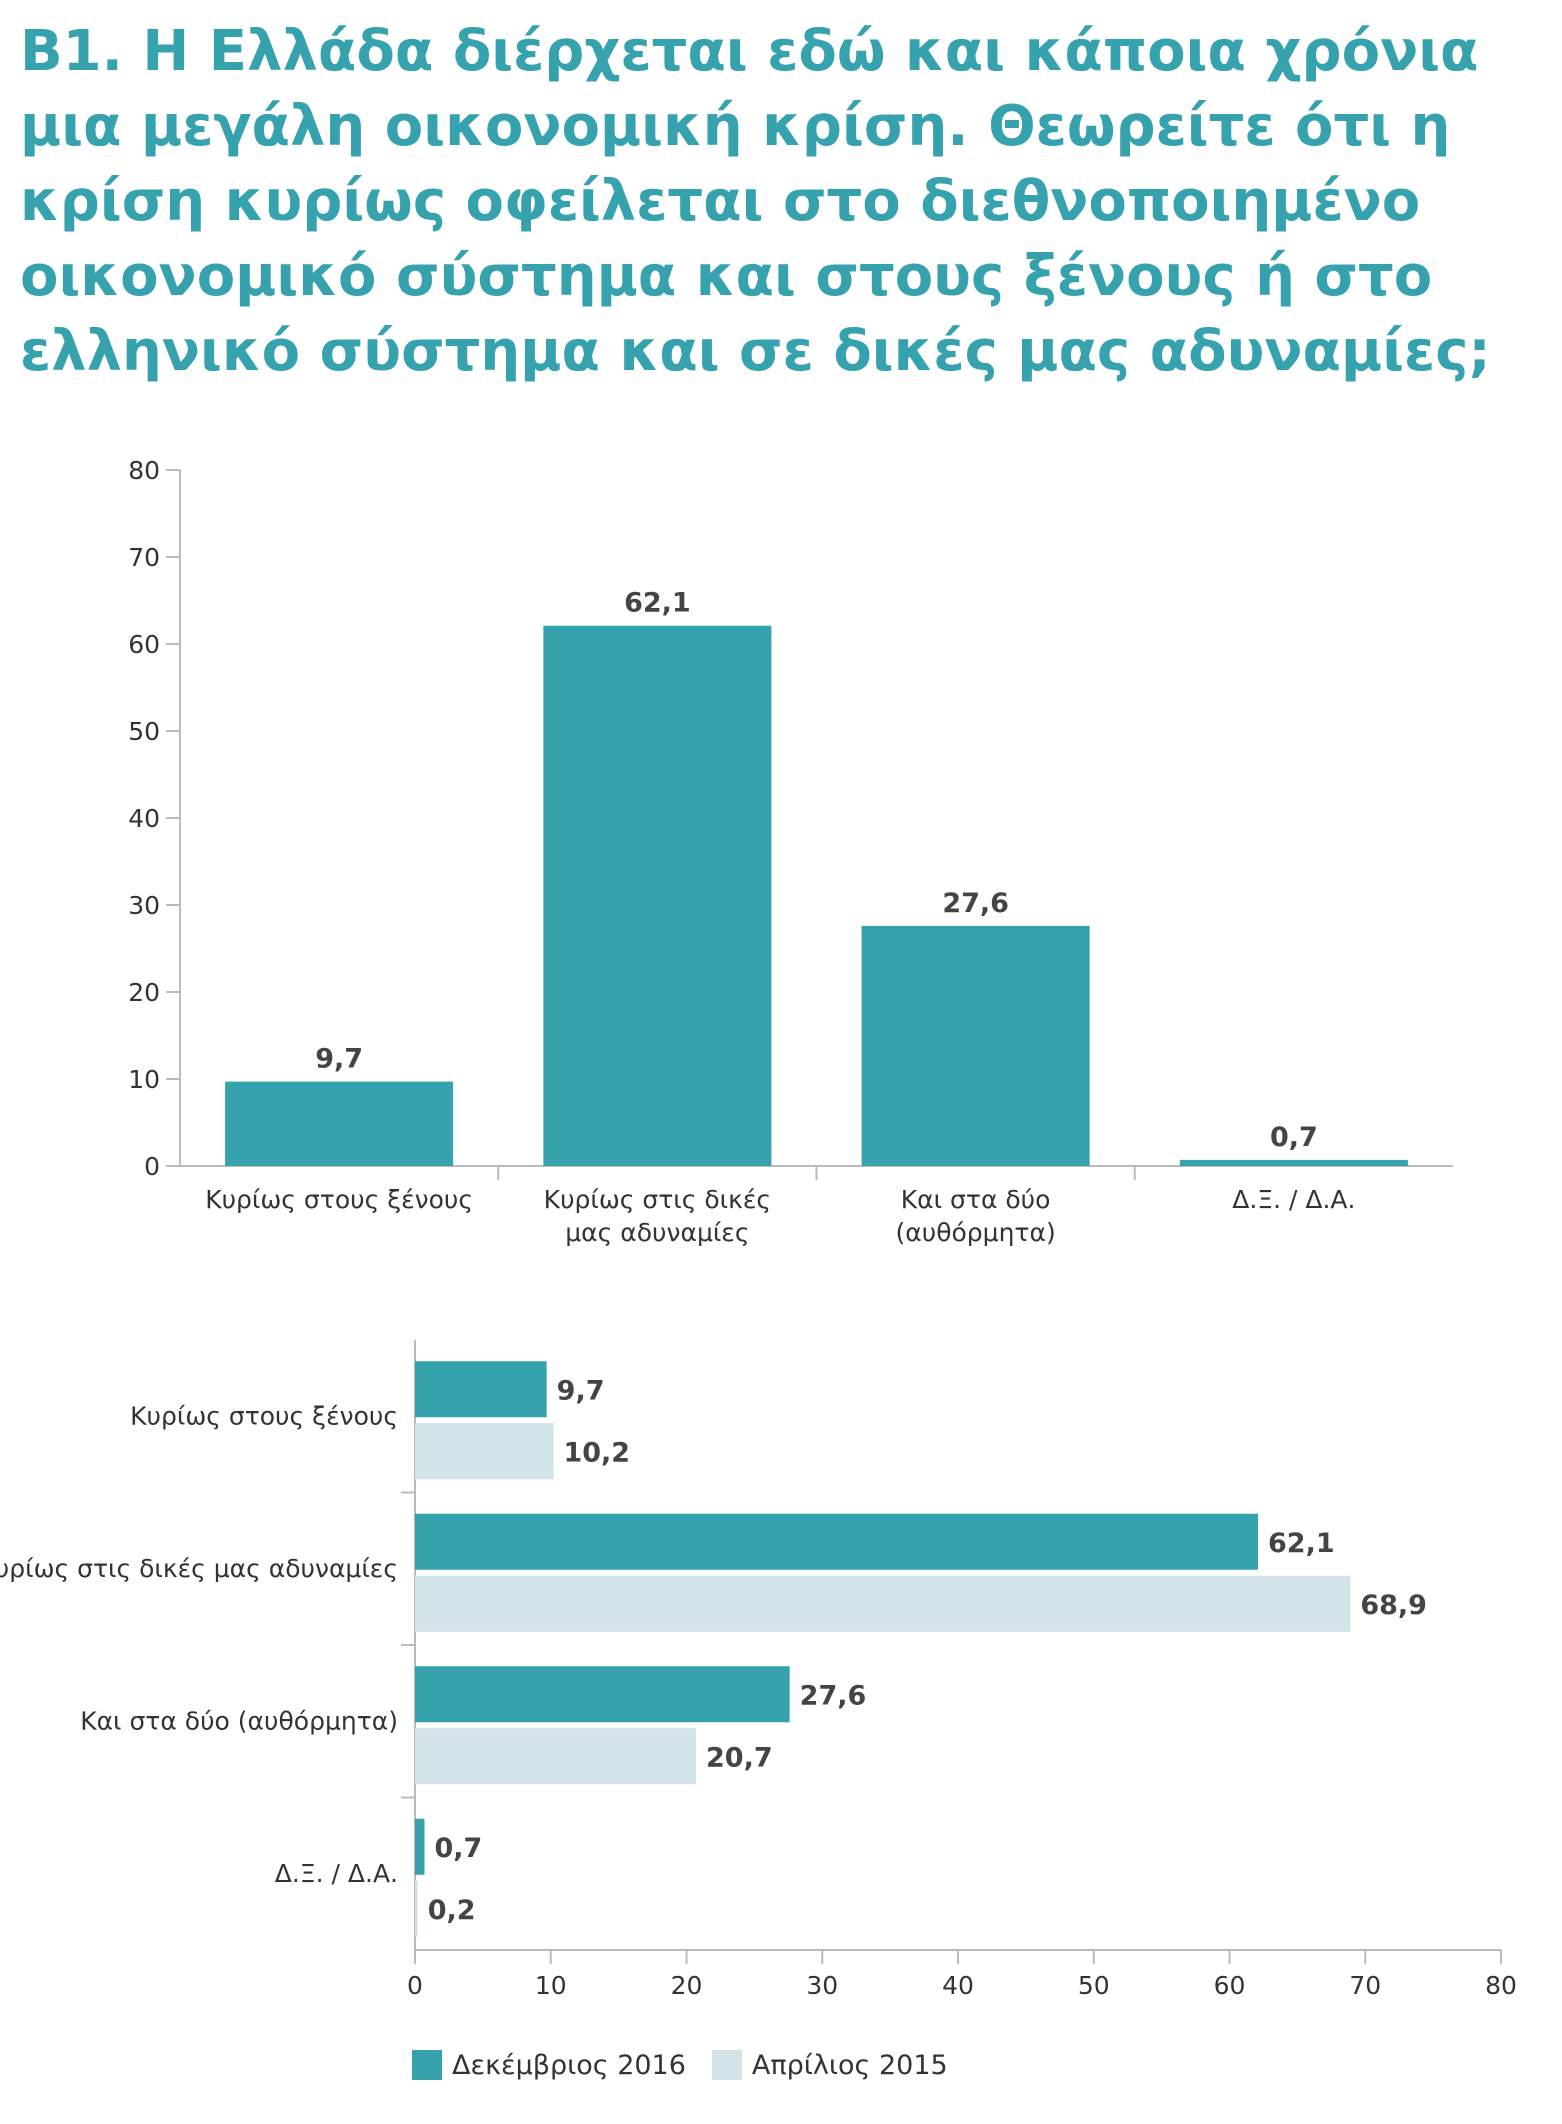 The image size is (1562, 2124). Describe the element at coordinates (1230, 1985) in the screenshot. I see `x-tick-label: 60` at that location.